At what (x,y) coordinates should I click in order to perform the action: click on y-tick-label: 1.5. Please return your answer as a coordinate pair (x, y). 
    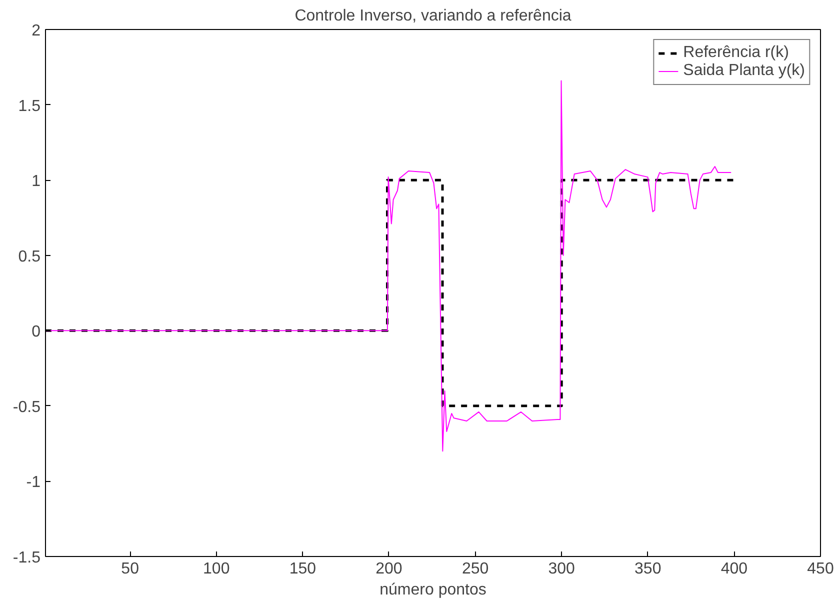
    Looking at the image, I should click on (29, 106).